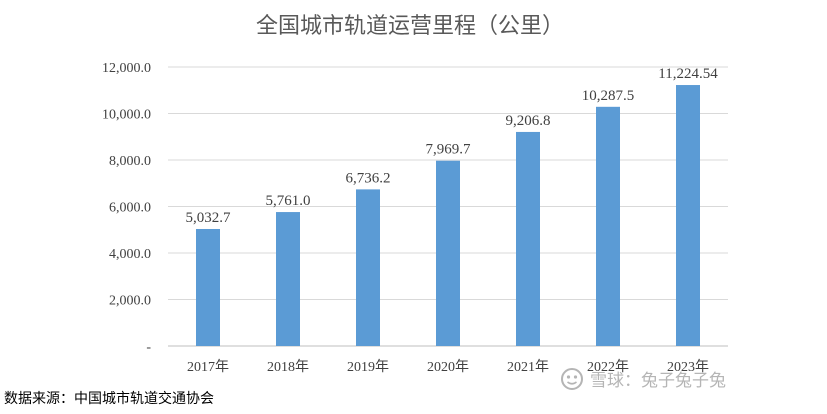 The width and height of the screenshot is (827, 414). Describe the element at coordinates (288, 201) in the screenshot. I see `data-label: 5,761.0` at that location.